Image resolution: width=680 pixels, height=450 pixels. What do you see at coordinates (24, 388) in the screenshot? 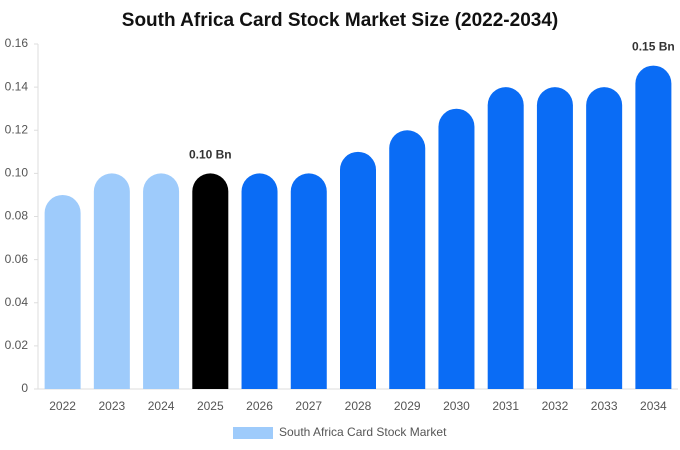
I see `y-tick-label: 0` at bounding box center [24, 388].